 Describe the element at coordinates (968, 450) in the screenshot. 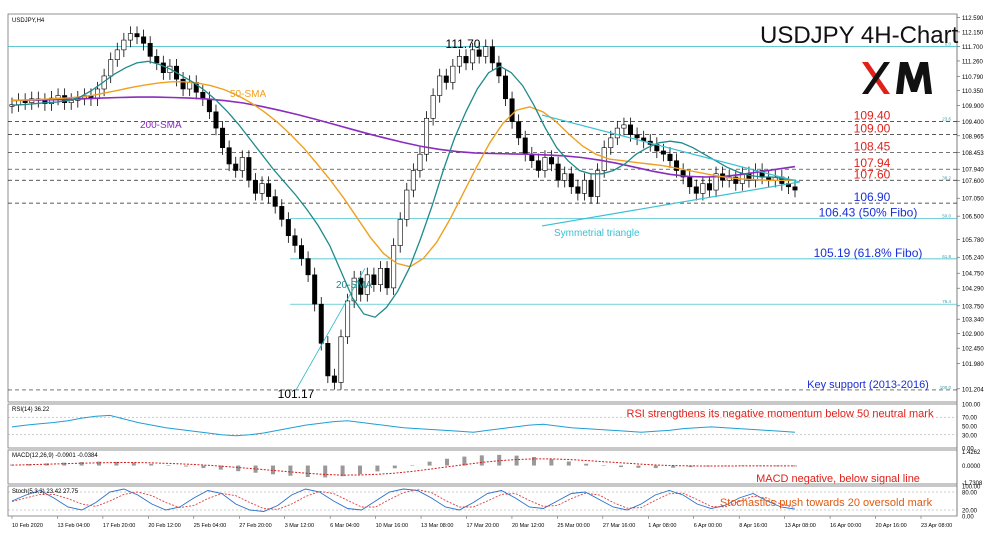

I see `rsi-y-tick-label: 0.00` at that location.